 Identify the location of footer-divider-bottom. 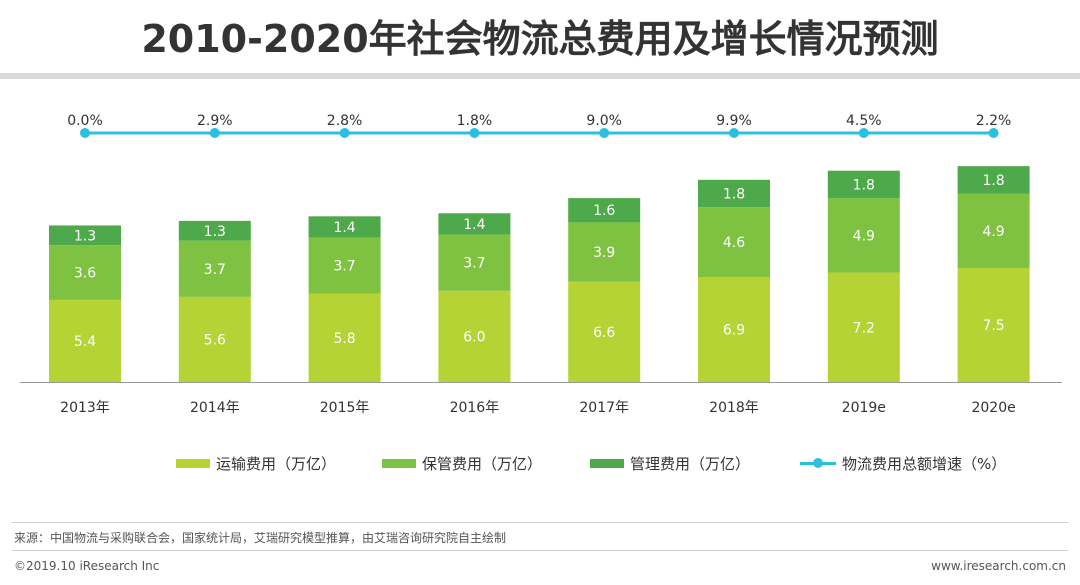
(540, 550).